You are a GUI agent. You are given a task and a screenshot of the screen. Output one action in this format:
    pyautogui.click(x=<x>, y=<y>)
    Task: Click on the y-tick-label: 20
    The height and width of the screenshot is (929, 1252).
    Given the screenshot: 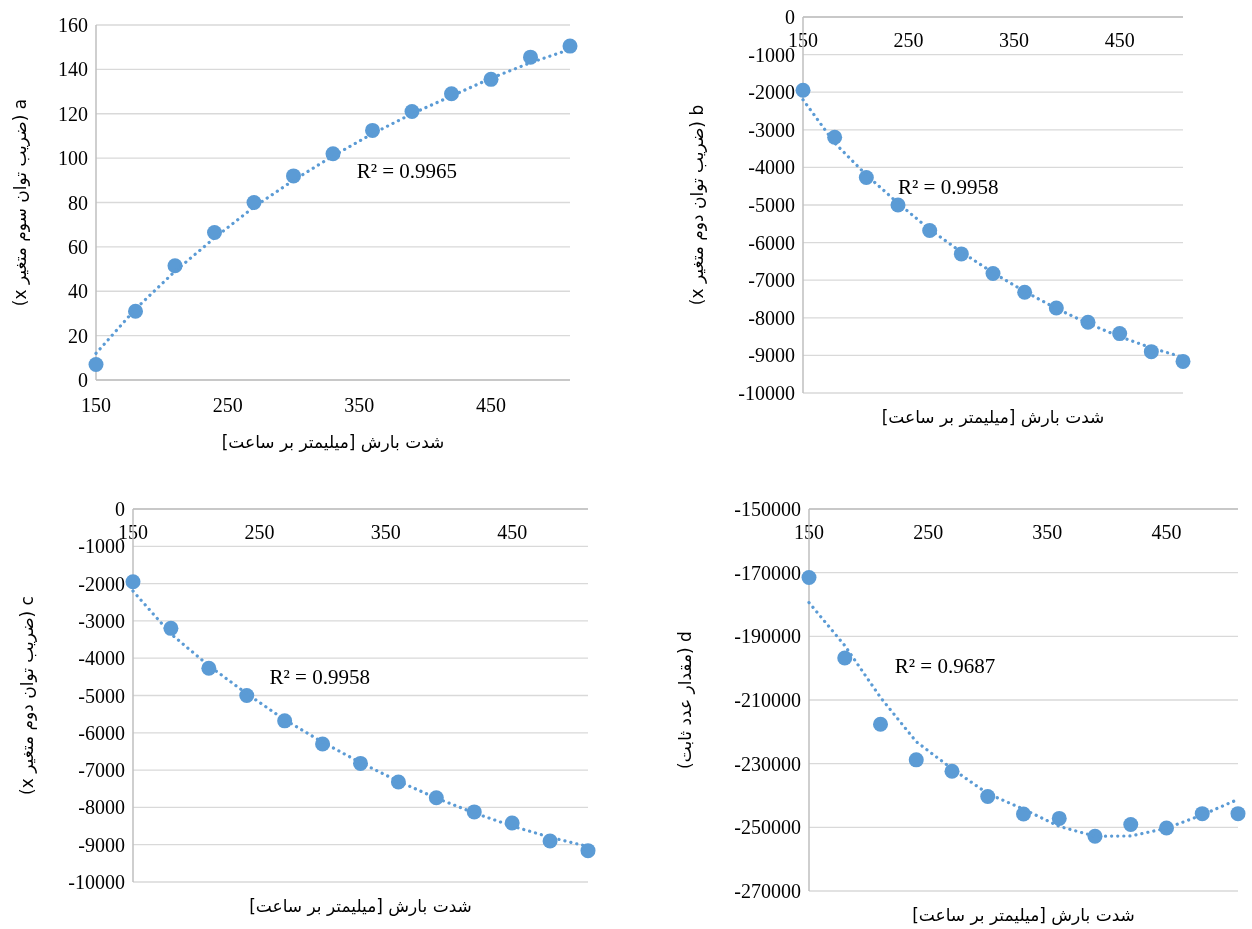 What is the action you would take?
    pyautogui.click(x=78, y=335)
    